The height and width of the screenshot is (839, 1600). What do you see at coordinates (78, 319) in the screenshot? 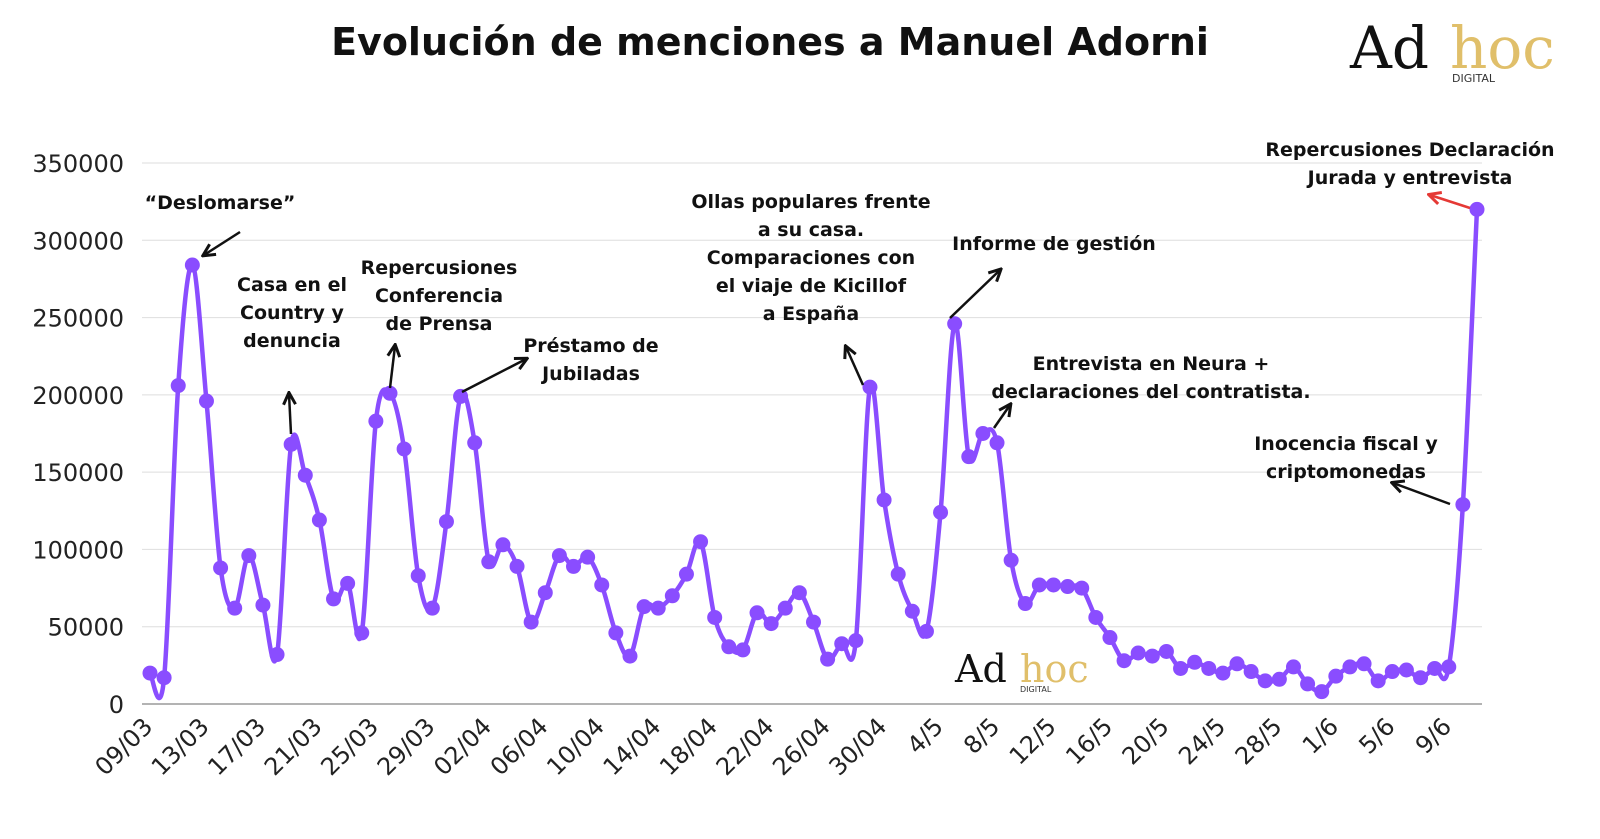
I see `y-tick-label: 250000` at bounding box center [78, 319].